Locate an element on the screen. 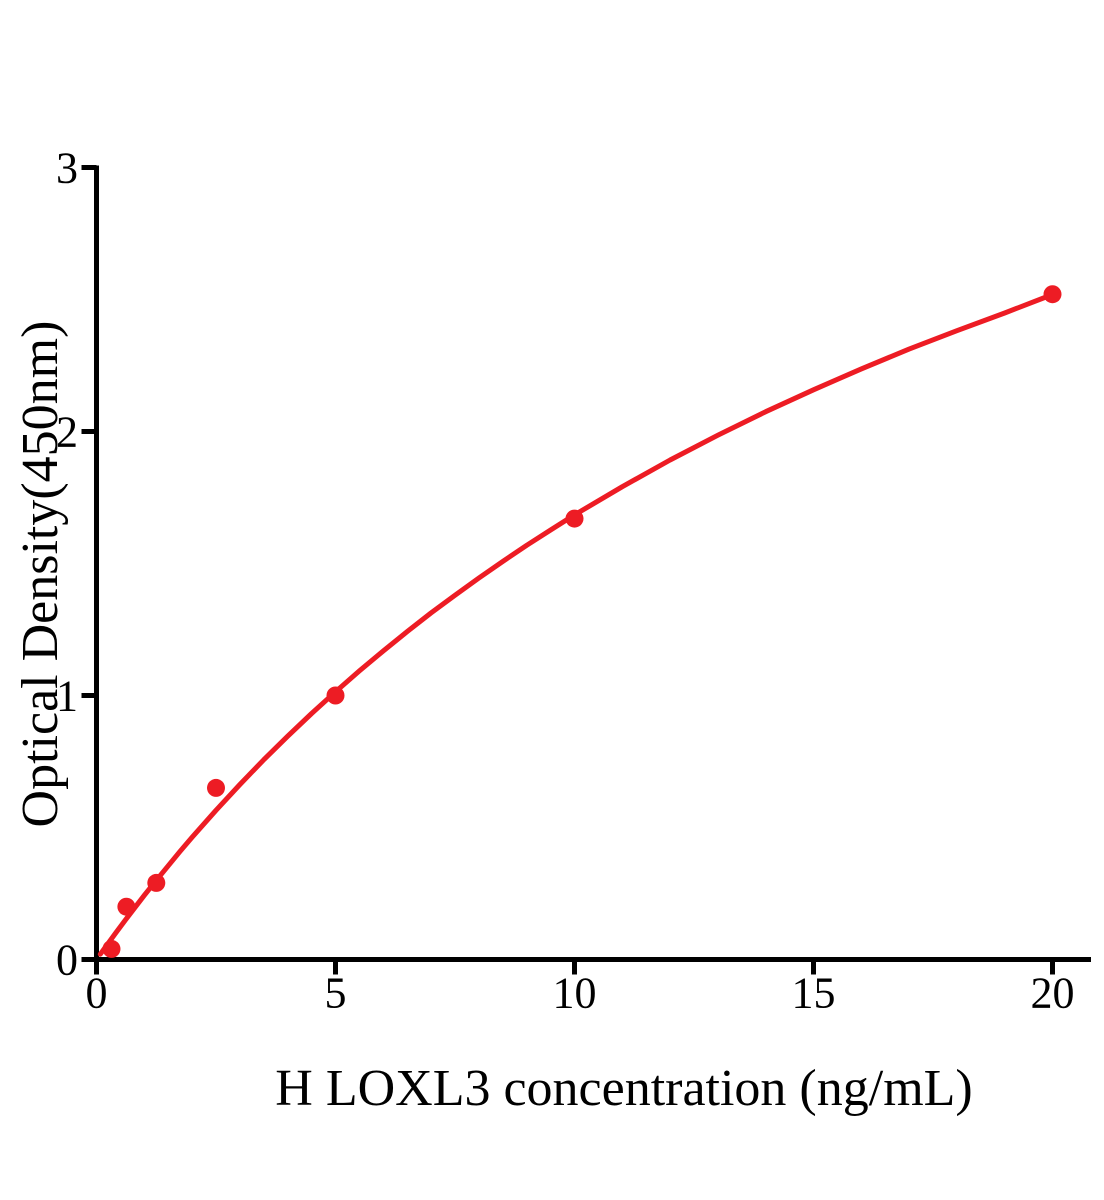 The height and width of the screenshot is (1200, 1104). x-tick-label: 15 is located at coordinates (814, 993).